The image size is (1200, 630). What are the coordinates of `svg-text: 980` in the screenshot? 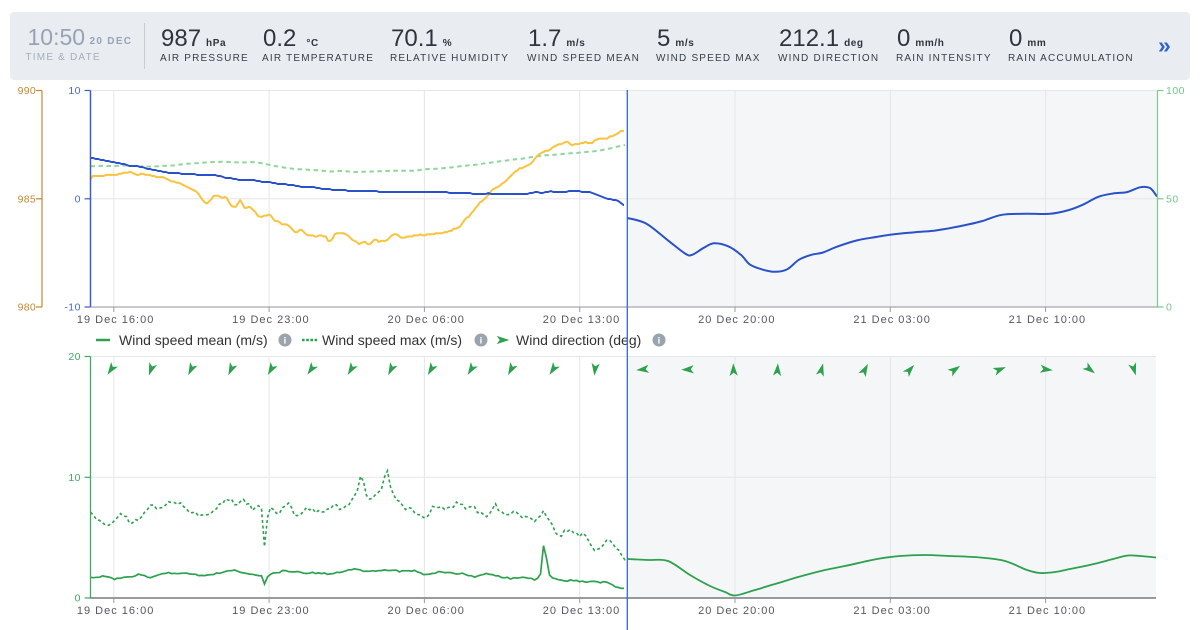 It's located at (27, 308).